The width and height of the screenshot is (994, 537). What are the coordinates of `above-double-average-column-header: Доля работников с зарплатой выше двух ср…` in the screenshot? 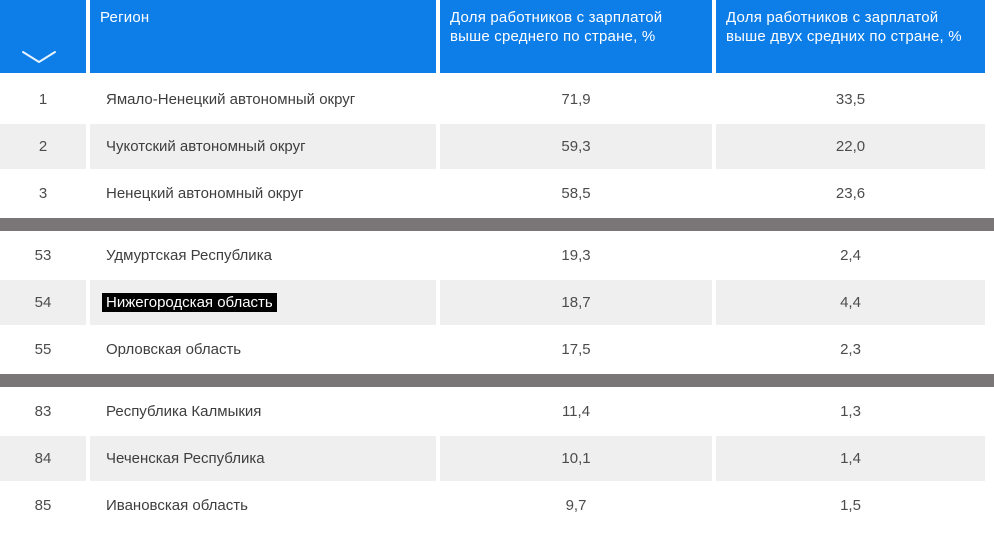 It's located at (850, 36).